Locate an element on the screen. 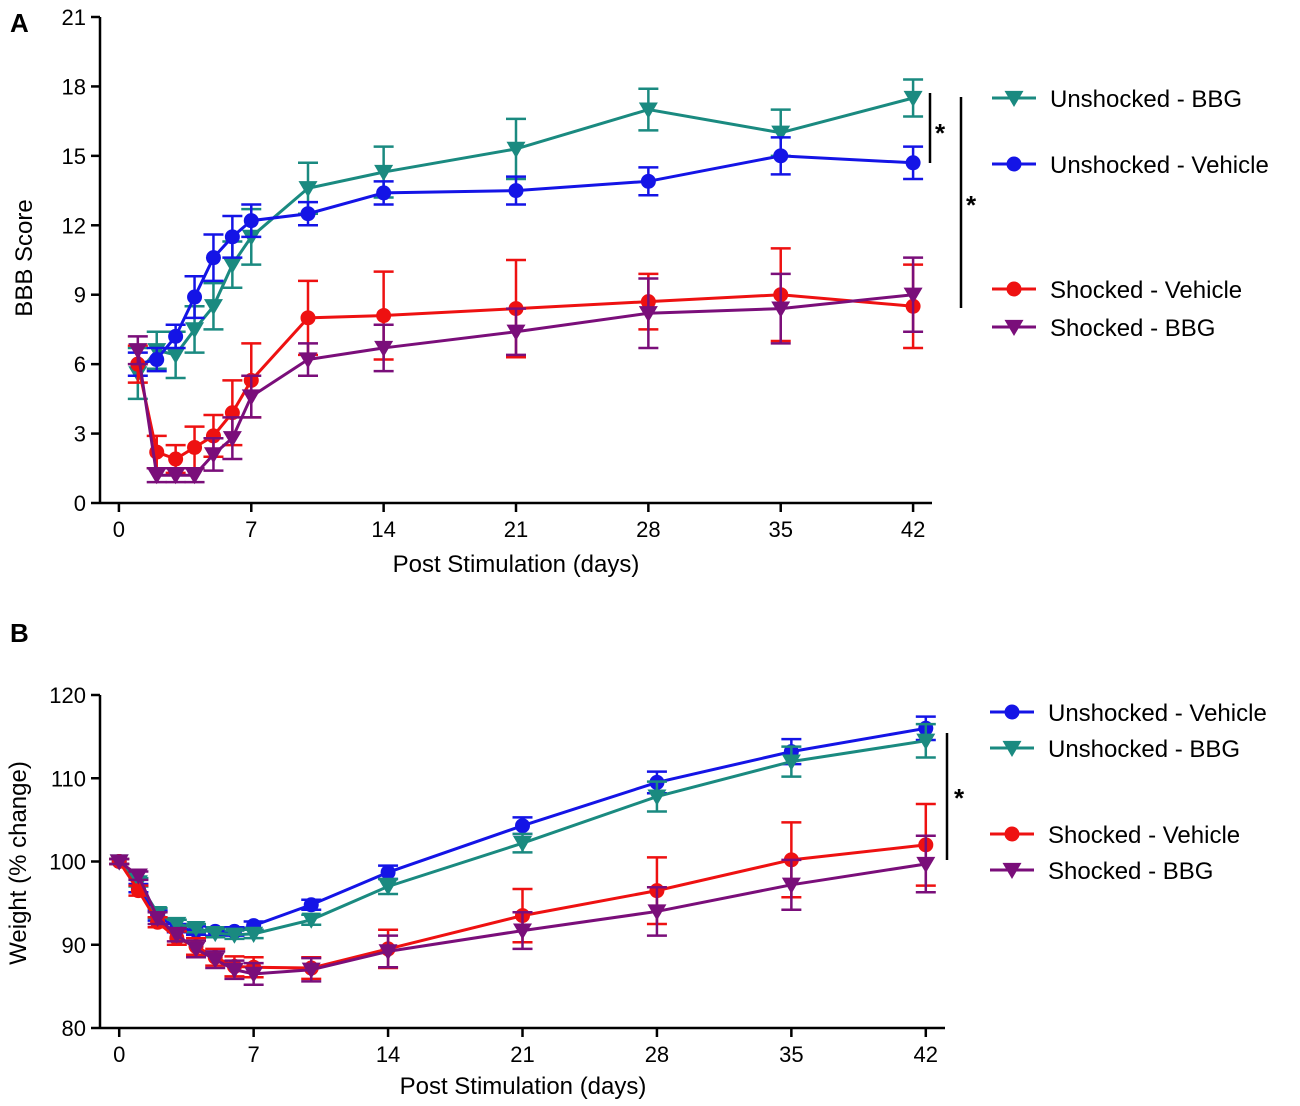 The image size is (1300, 1106). panel-b-legend-unshocked-bbg-label: Unshocked - BBG is located at coordinates (1144, 749).